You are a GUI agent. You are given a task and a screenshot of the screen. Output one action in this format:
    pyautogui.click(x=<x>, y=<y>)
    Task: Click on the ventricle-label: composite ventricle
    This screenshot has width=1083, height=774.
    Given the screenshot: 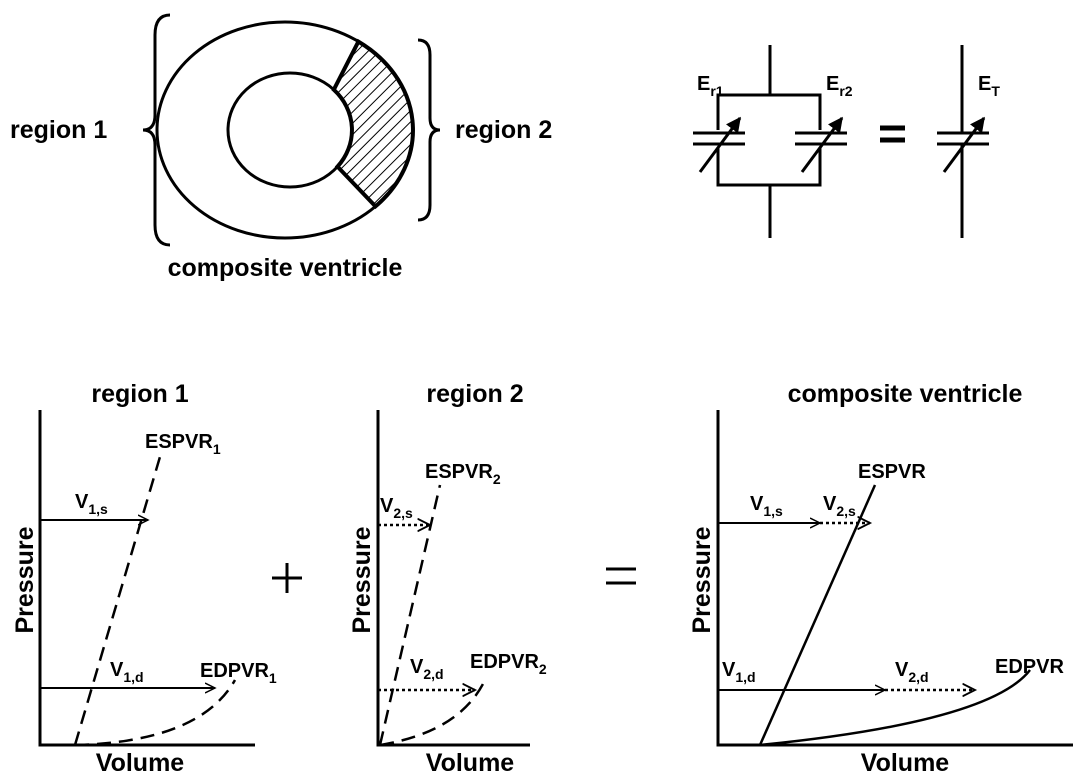 What is the action you would take?
    pyautogui.click(x=285, y=268)
    